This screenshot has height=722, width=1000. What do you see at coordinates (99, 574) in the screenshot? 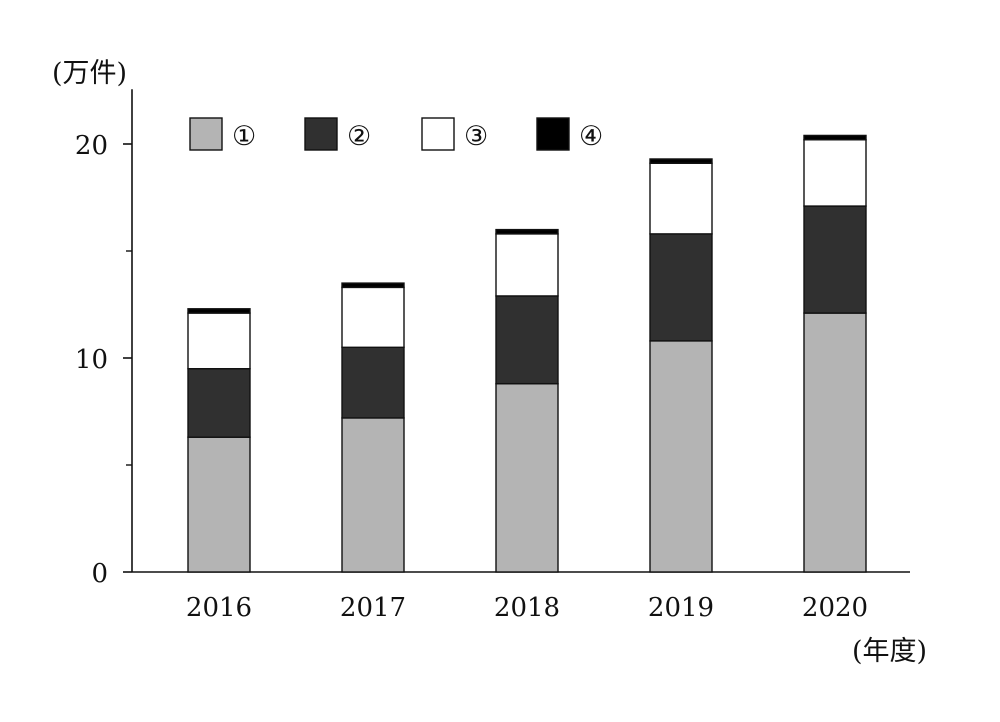
I see `y-tick-label: 0` at bounding box center [99, 574].